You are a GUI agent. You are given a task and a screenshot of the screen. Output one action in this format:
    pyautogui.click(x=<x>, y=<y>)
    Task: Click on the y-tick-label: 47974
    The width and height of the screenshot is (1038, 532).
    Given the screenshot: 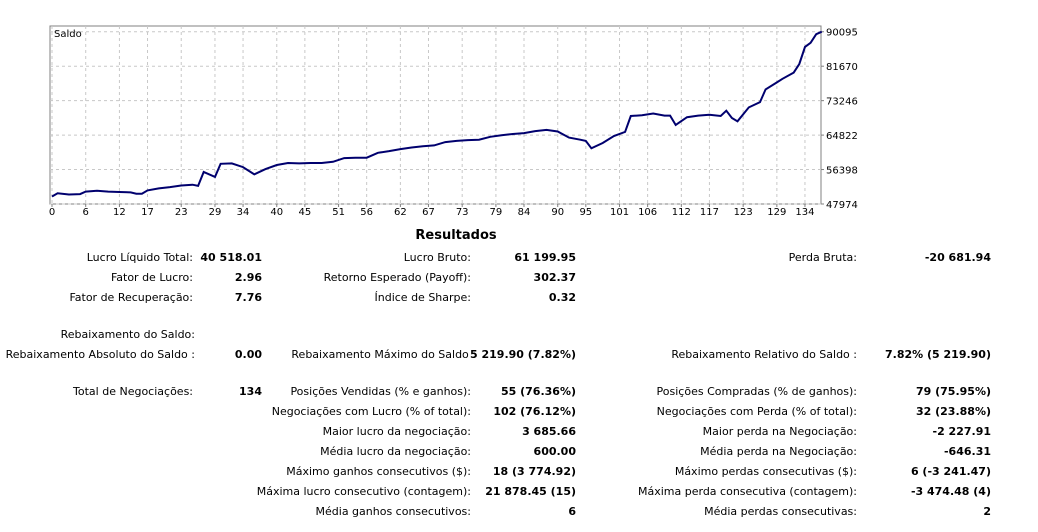 What is the action you would take?
    pyautogui.click(x=842, y=205)
    